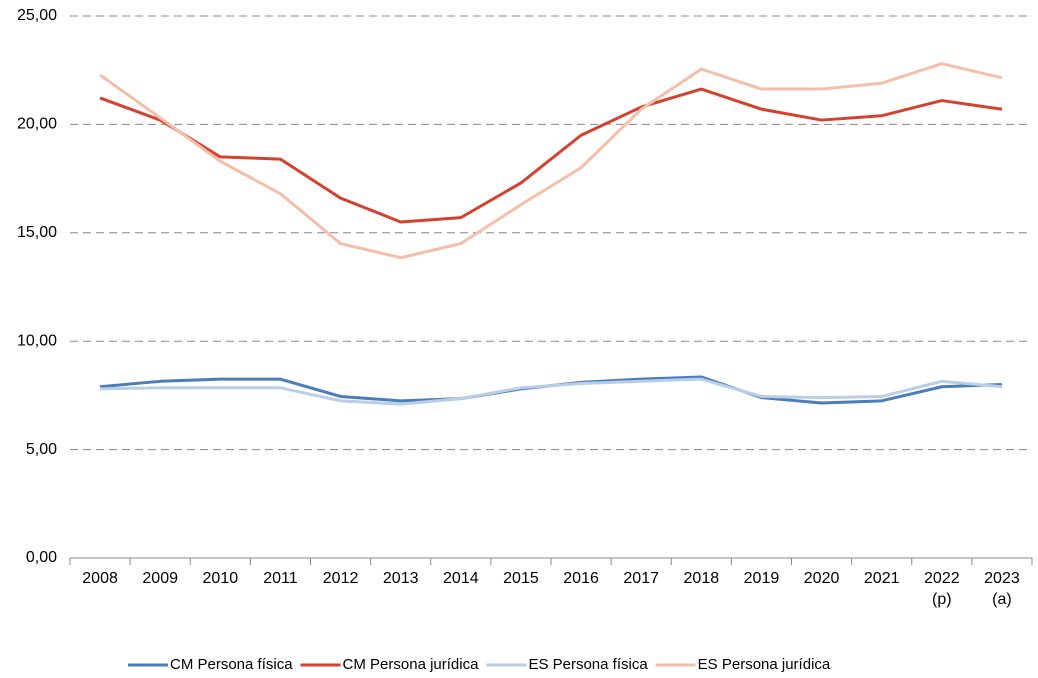 The image size is (1038, 678). I want to click on y-tick-label: 15,00, so click(37, 232).